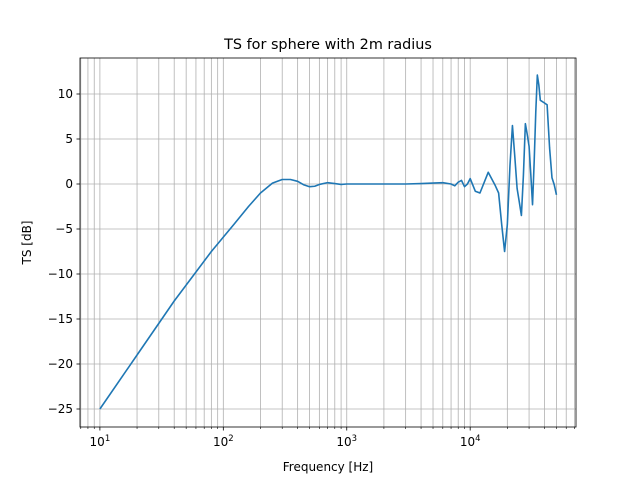  Describe the element at coordinates (69, 184) in the screenshot. I see `y-tick-label: 0` at that location.